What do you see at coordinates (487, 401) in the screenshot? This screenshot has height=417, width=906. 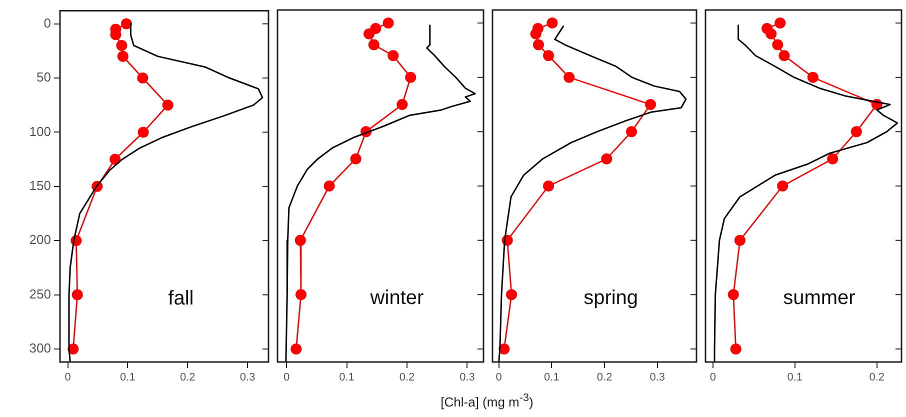 I see `x-axis-title: [Chl-a] (mg m$^{-3}$)` at bounding box center [487, 401].